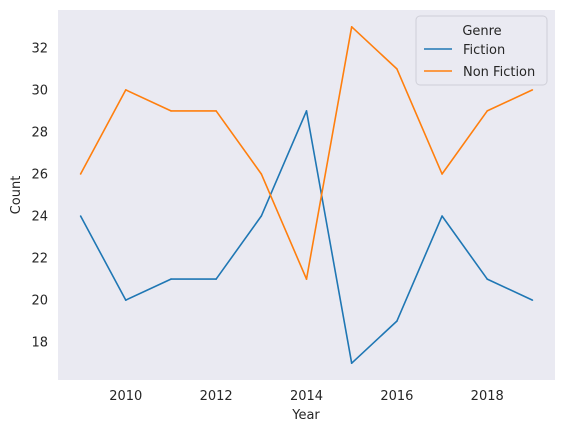 This screenshot has height=432, width=563. I want to click on legend-label-fiction: Fiction, so click(484, 50).